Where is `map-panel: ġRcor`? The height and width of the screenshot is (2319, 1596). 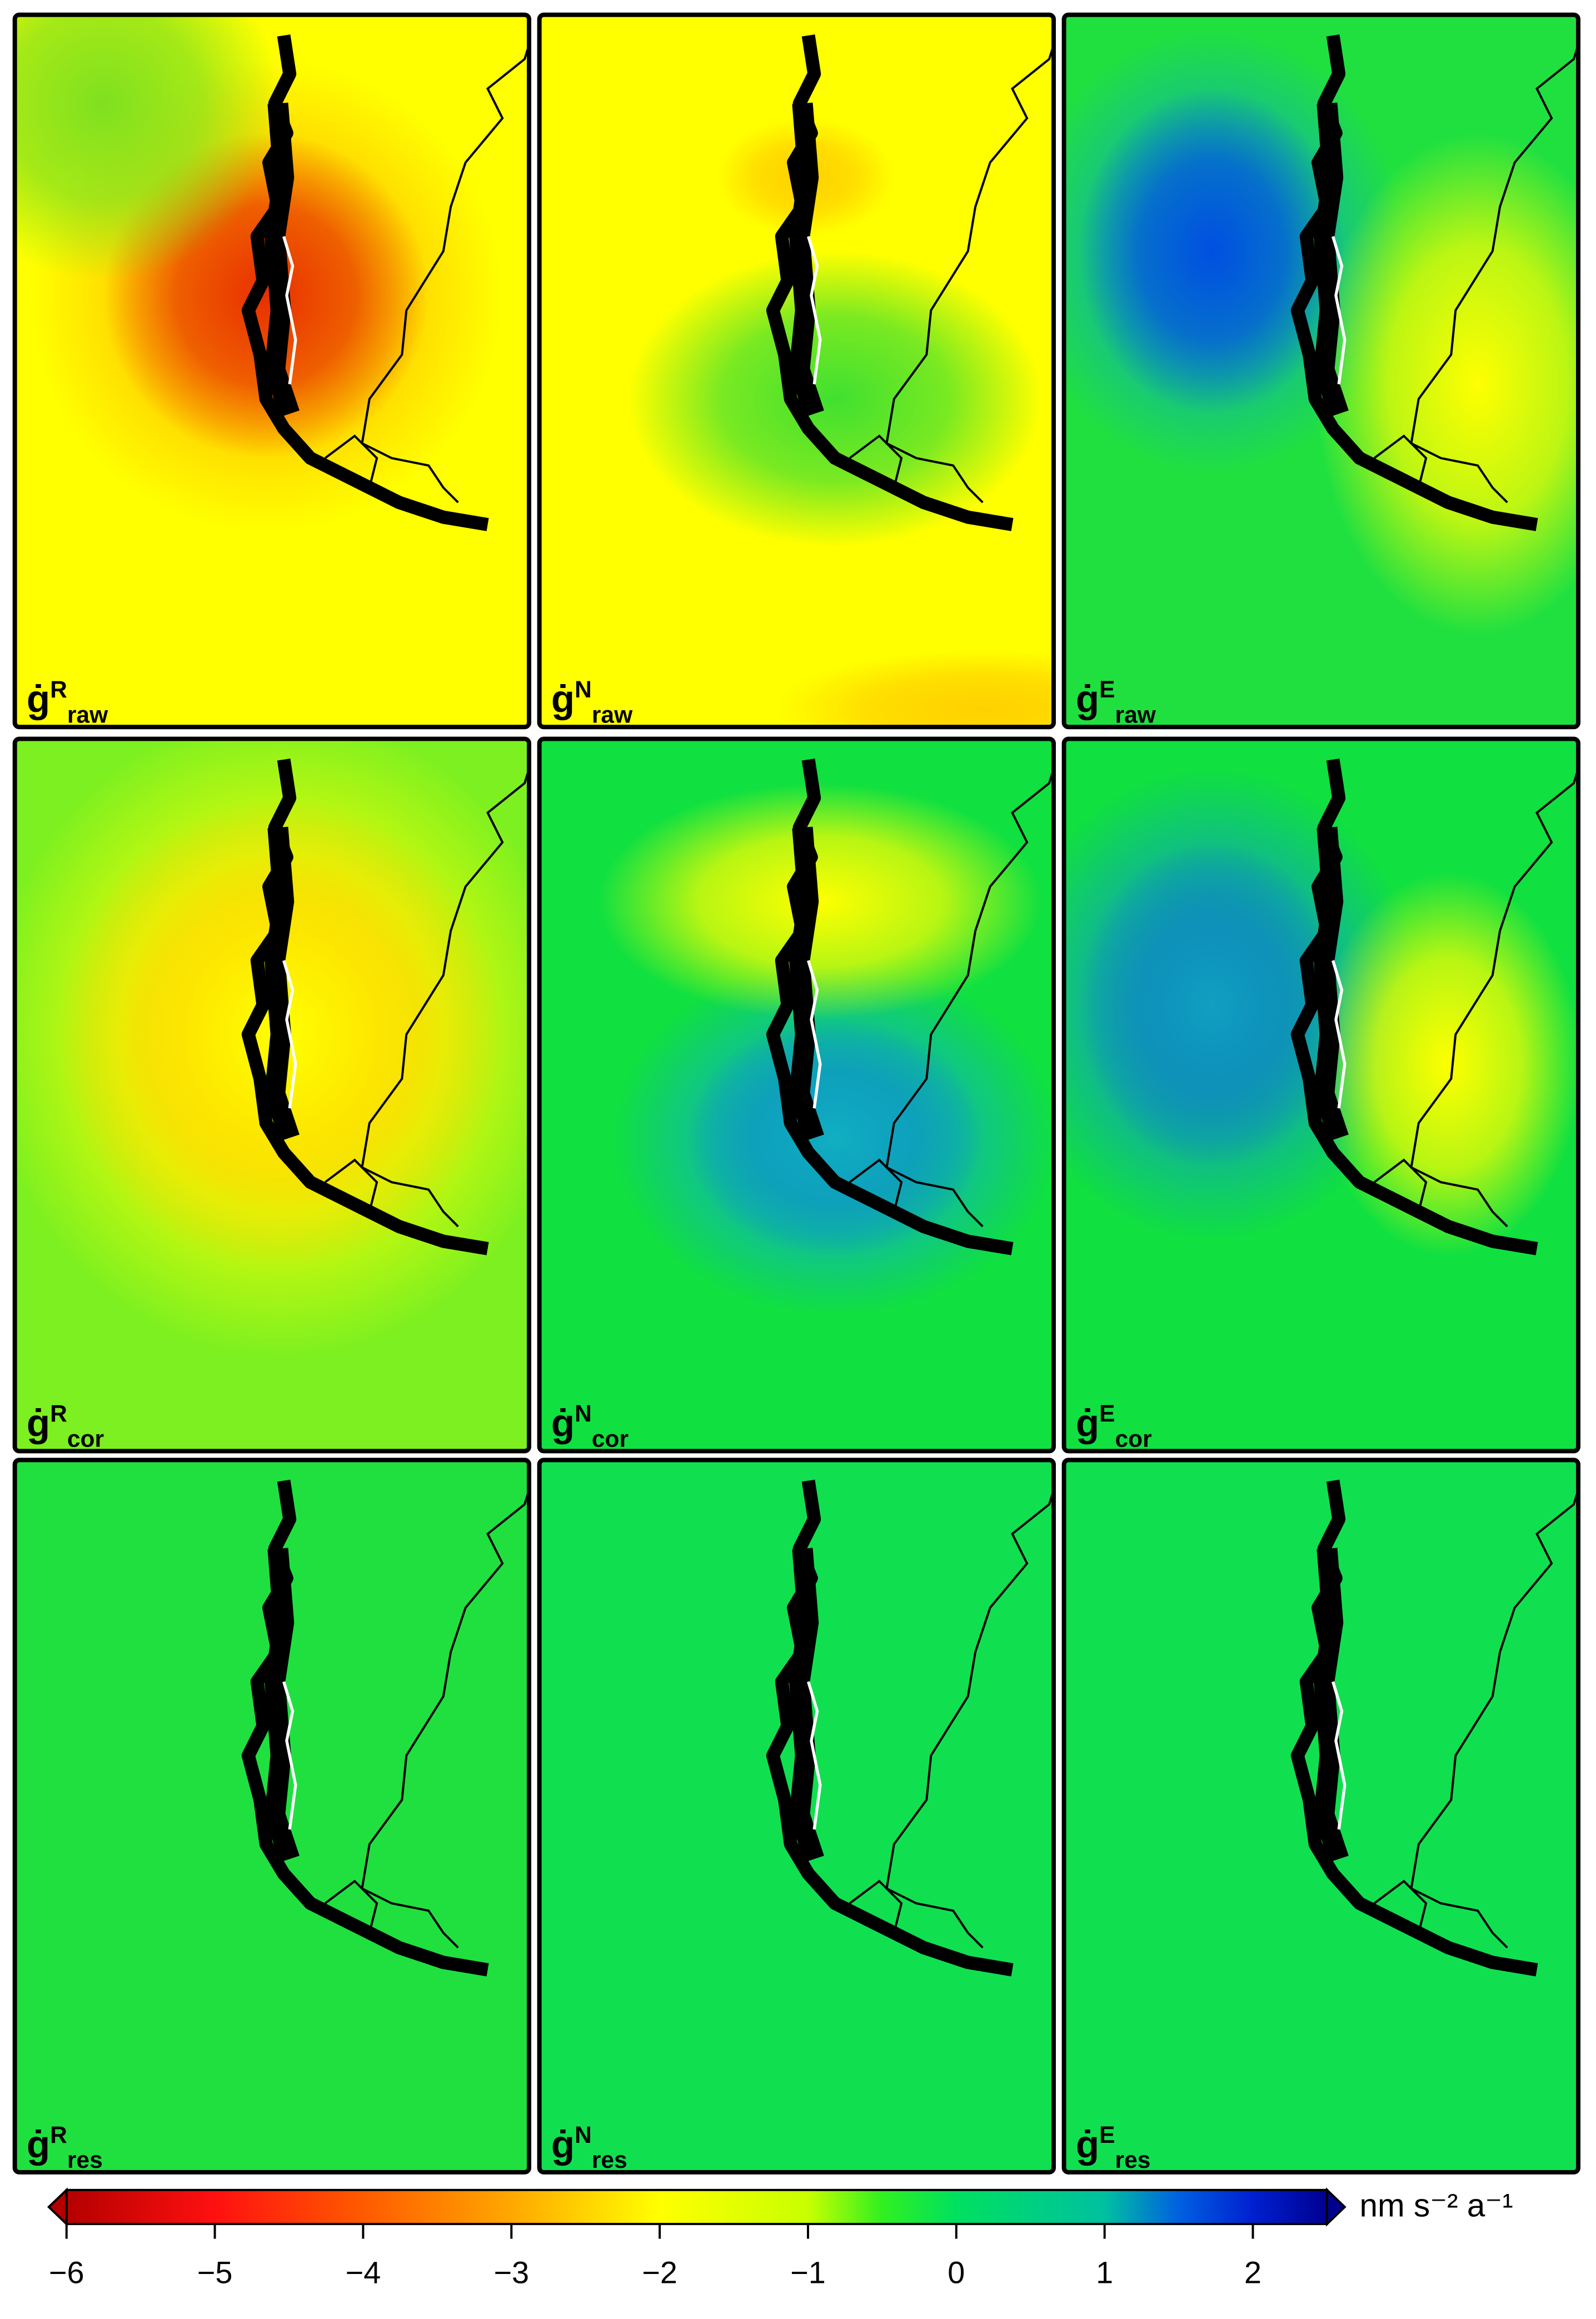 map-panel: ġRcor is located at coordinates (272, 1095).